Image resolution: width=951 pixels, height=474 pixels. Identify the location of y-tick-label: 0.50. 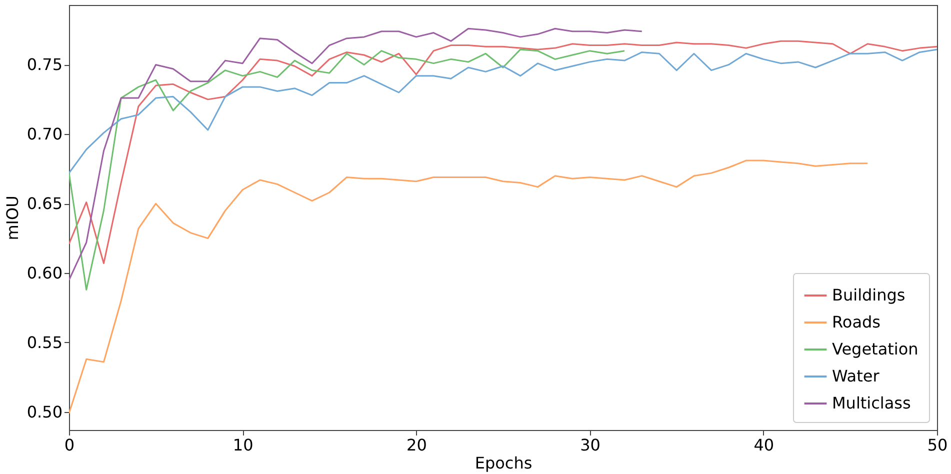
(44, 412).